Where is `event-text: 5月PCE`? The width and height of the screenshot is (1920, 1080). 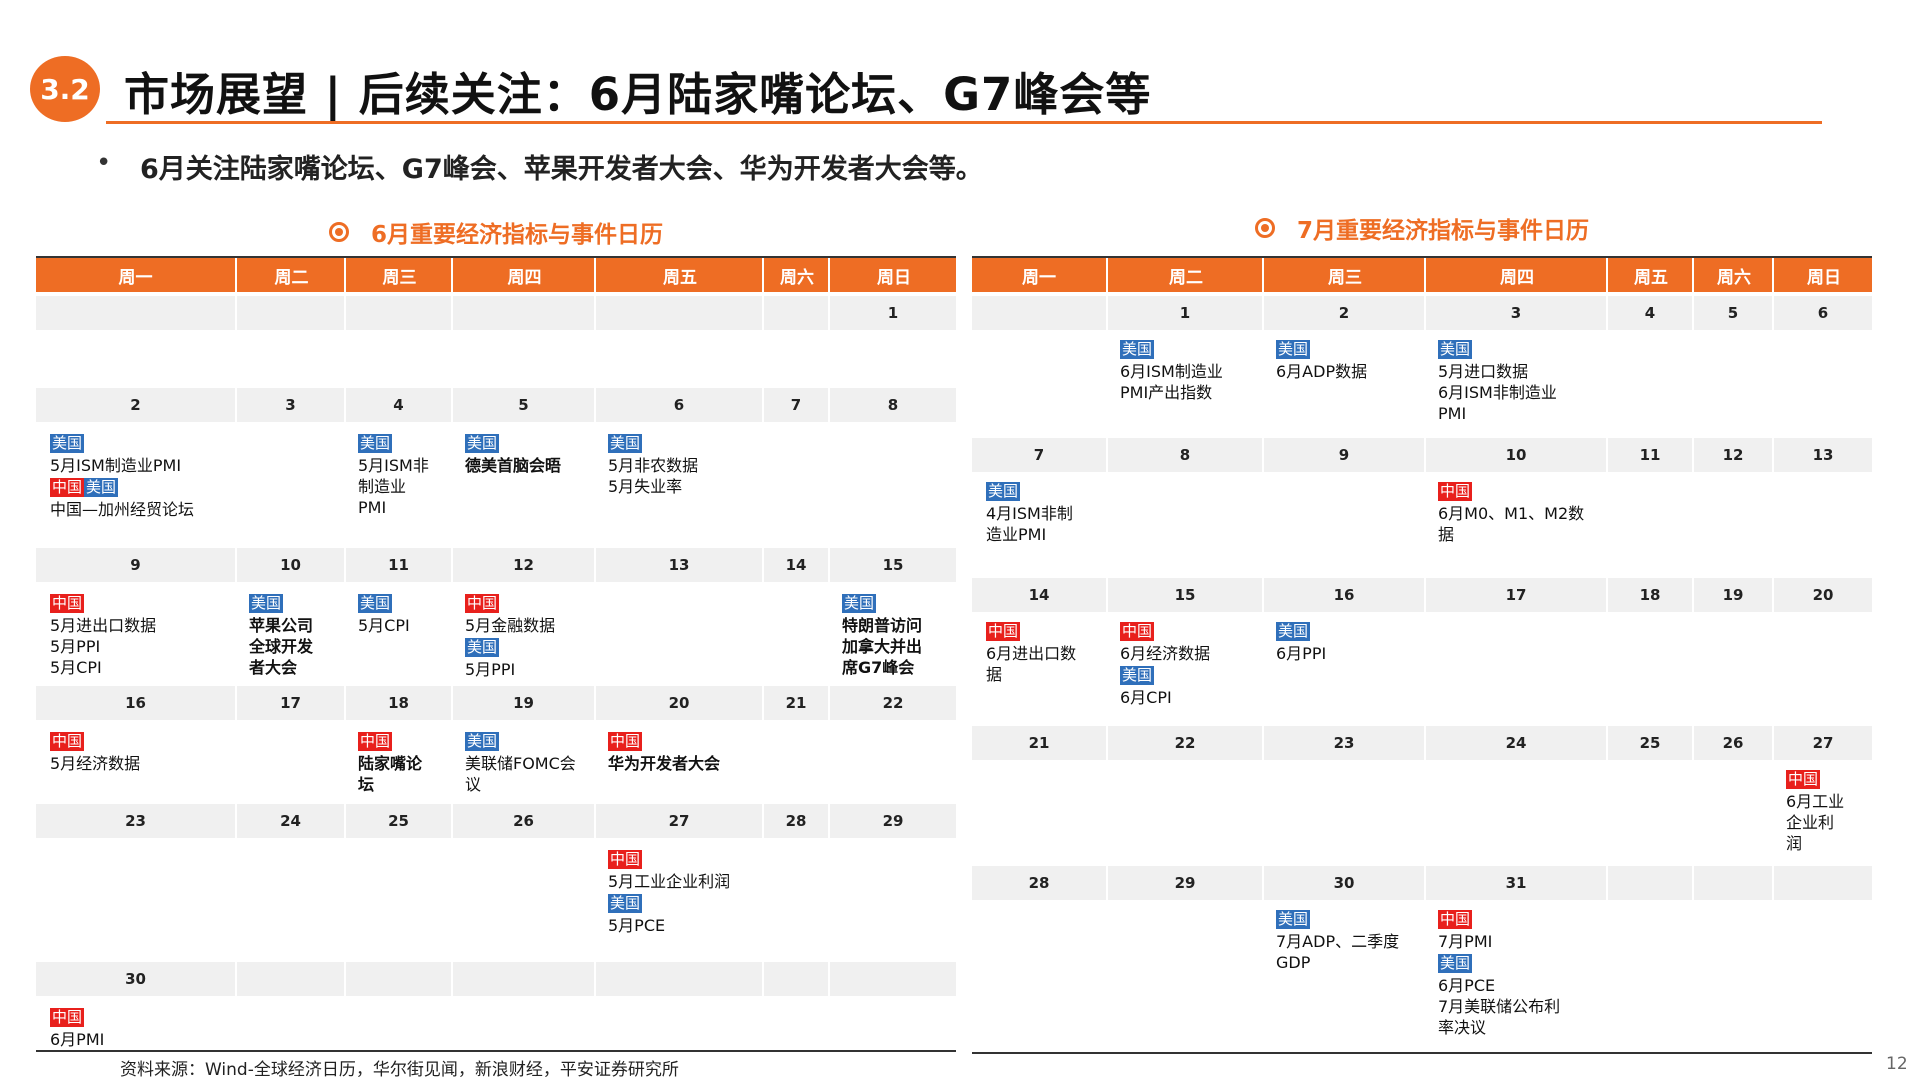
event-text: 5月PCE is located at coordinates (637, 925).